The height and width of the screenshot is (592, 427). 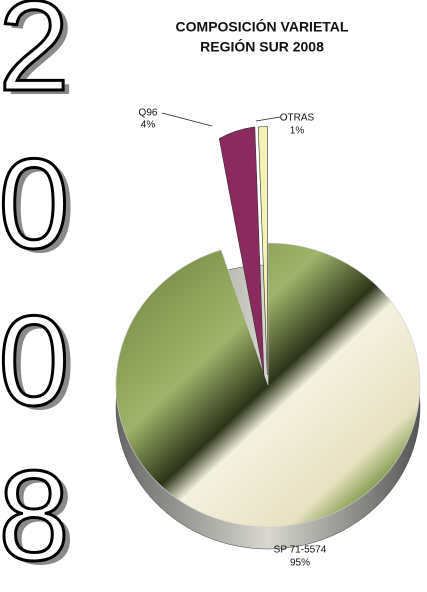 I want to click on category-label: SP 71-5574, so click(x=300, y=550).